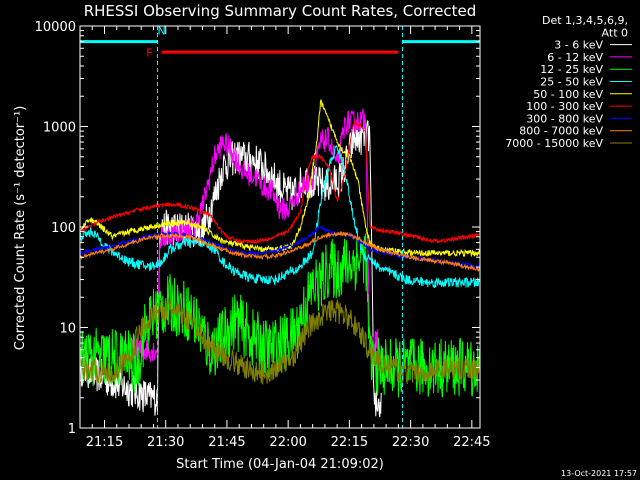 The width and height of the screenshot is (640, 480). Describe the element at coordinates (165, 442) in the screenshot. I see `x-tick-label-1: 21:30` at that location.